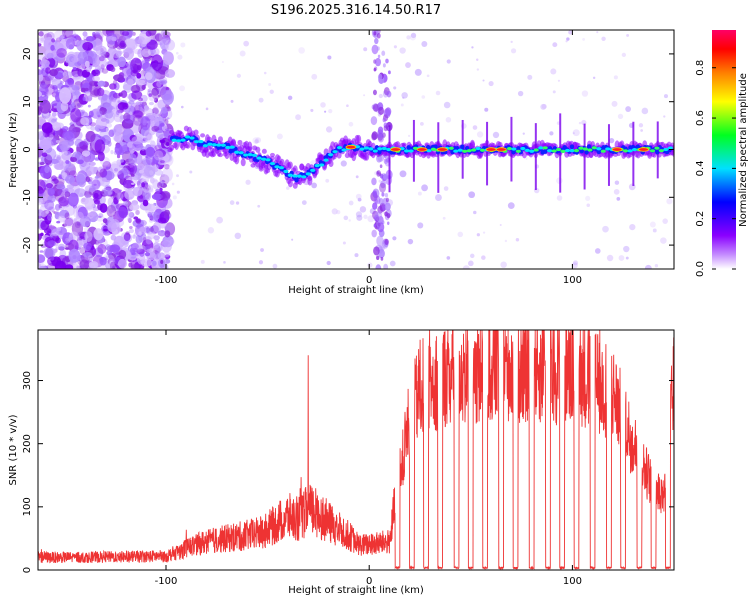  What do you see at coordinates (27, 570) in the screenshot?
I see `y-tick-label: 0` at bounding box center [27, 570].